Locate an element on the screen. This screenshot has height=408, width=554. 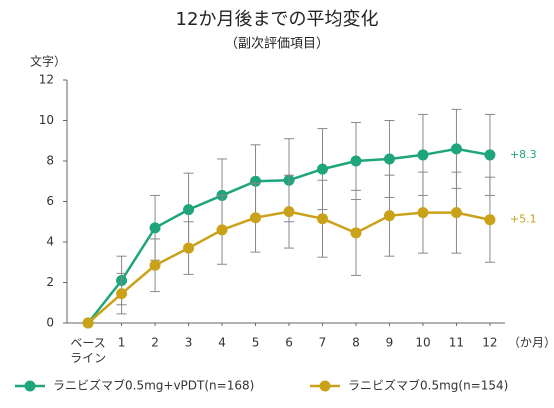
chart-title: 12か月後までの平均変化 is located at coordinates (277, 19).